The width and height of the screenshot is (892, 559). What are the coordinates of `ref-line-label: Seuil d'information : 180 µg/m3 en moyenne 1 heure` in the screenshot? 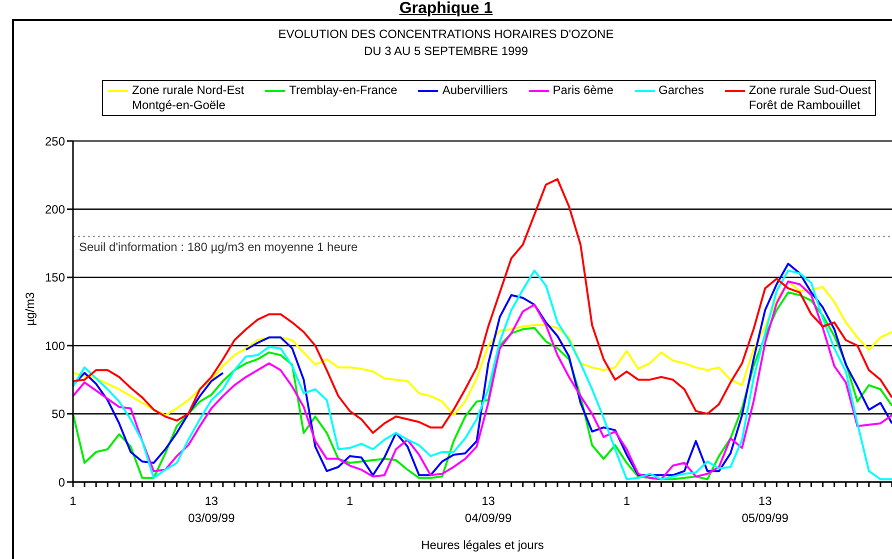 It's located at (218, 247).